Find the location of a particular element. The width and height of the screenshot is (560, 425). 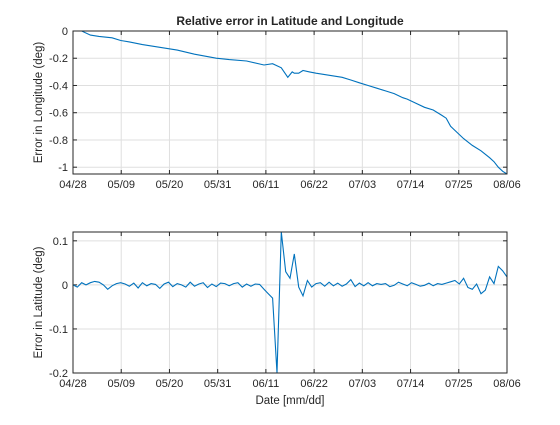

y-axis-label: Error in Latitude (deg) is located at coordinates (39, 302).